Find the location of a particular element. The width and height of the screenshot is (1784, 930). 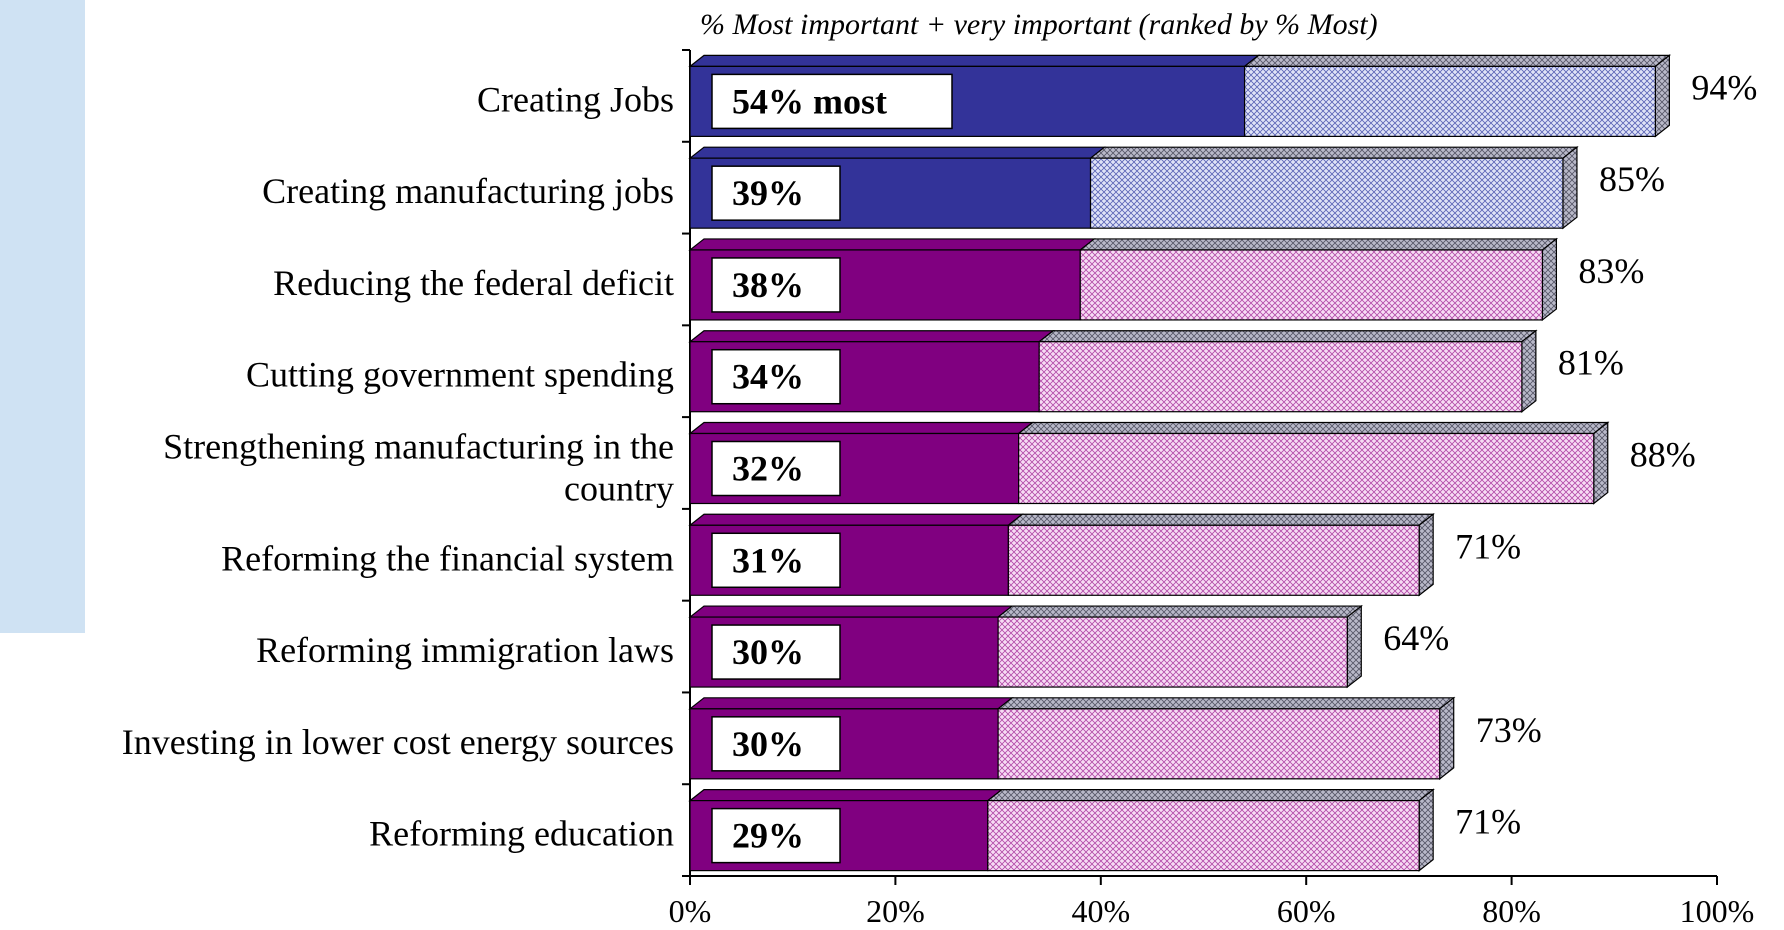

category-label: Investing in lower cost energy sources is located at coordinates (398, 742).